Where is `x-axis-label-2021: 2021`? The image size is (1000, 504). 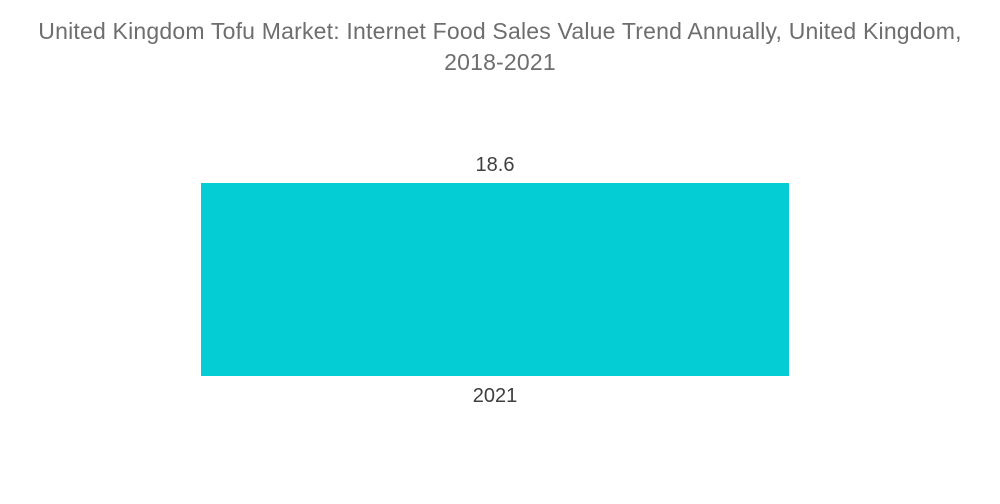
x-axis-label-2021: 2021 is located at coordinates (495, 396).